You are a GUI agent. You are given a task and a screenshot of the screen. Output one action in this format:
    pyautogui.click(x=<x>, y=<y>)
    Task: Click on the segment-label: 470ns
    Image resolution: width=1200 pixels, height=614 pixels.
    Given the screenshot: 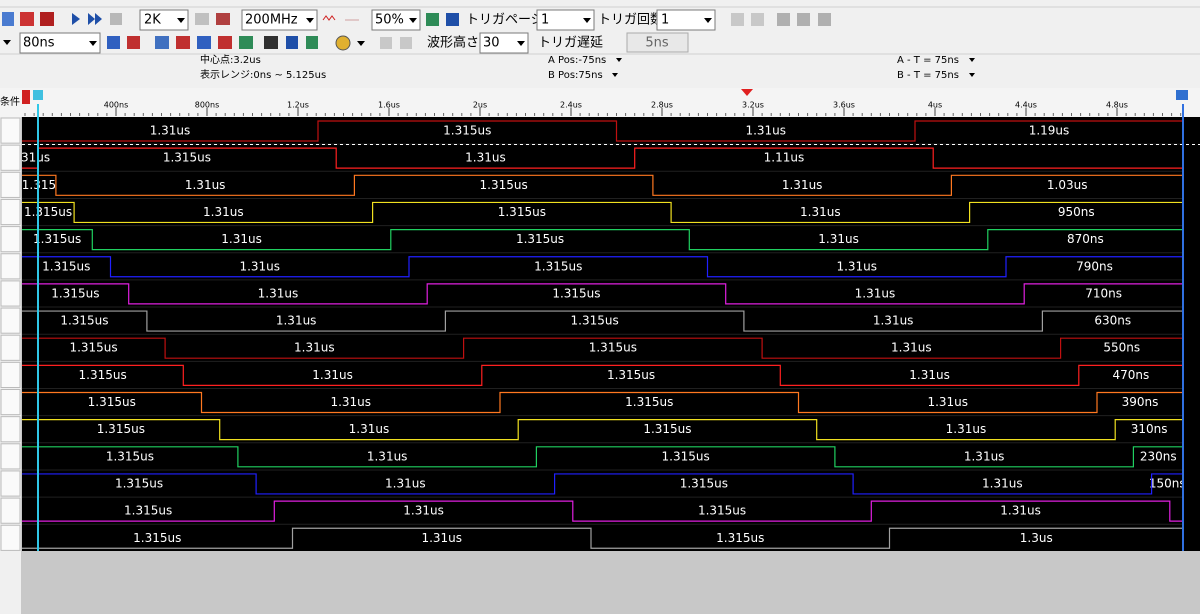 What is the action you would take?
    pyautogui.click(x=1131, y=375)
    